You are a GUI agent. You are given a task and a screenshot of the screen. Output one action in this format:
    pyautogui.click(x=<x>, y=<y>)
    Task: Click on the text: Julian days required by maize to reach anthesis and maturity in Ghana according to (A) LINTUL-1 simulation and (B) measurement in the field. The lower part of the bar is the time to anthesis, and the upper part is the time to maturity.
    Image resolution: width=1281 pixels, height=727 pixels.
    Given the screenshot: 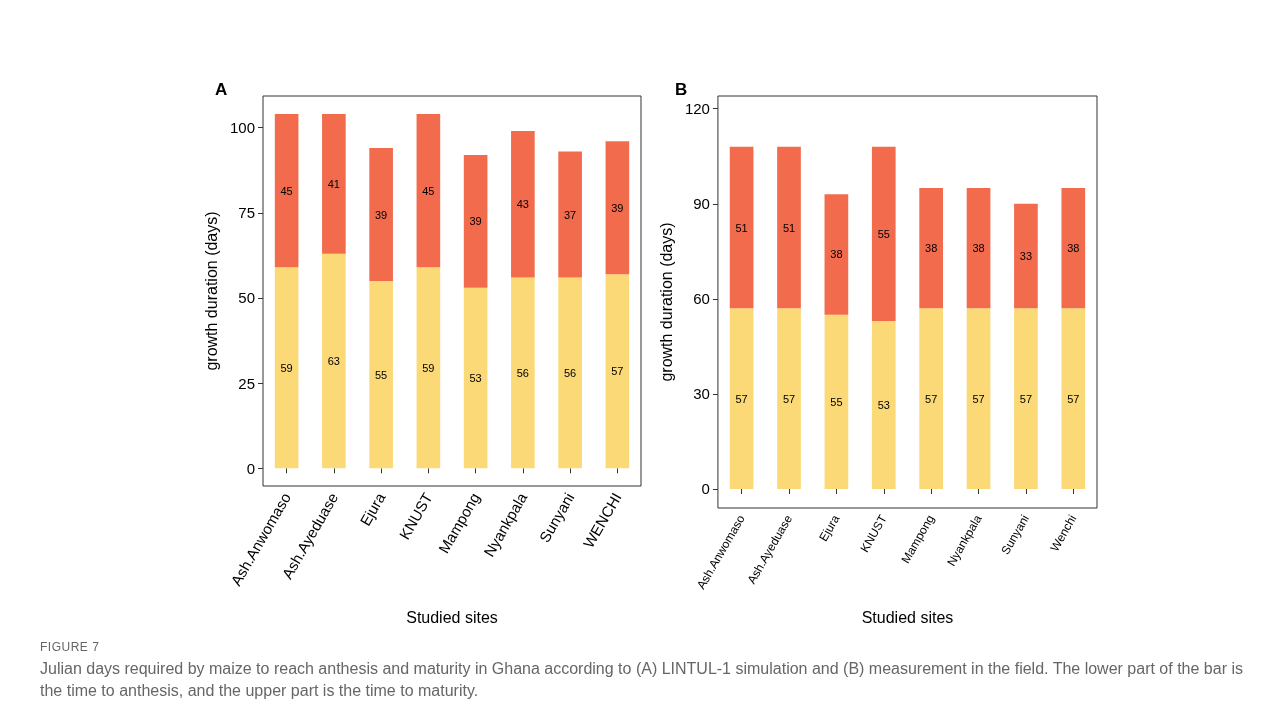 What is the action you would take?
    pyautogui.click(x=642, y=680)
    